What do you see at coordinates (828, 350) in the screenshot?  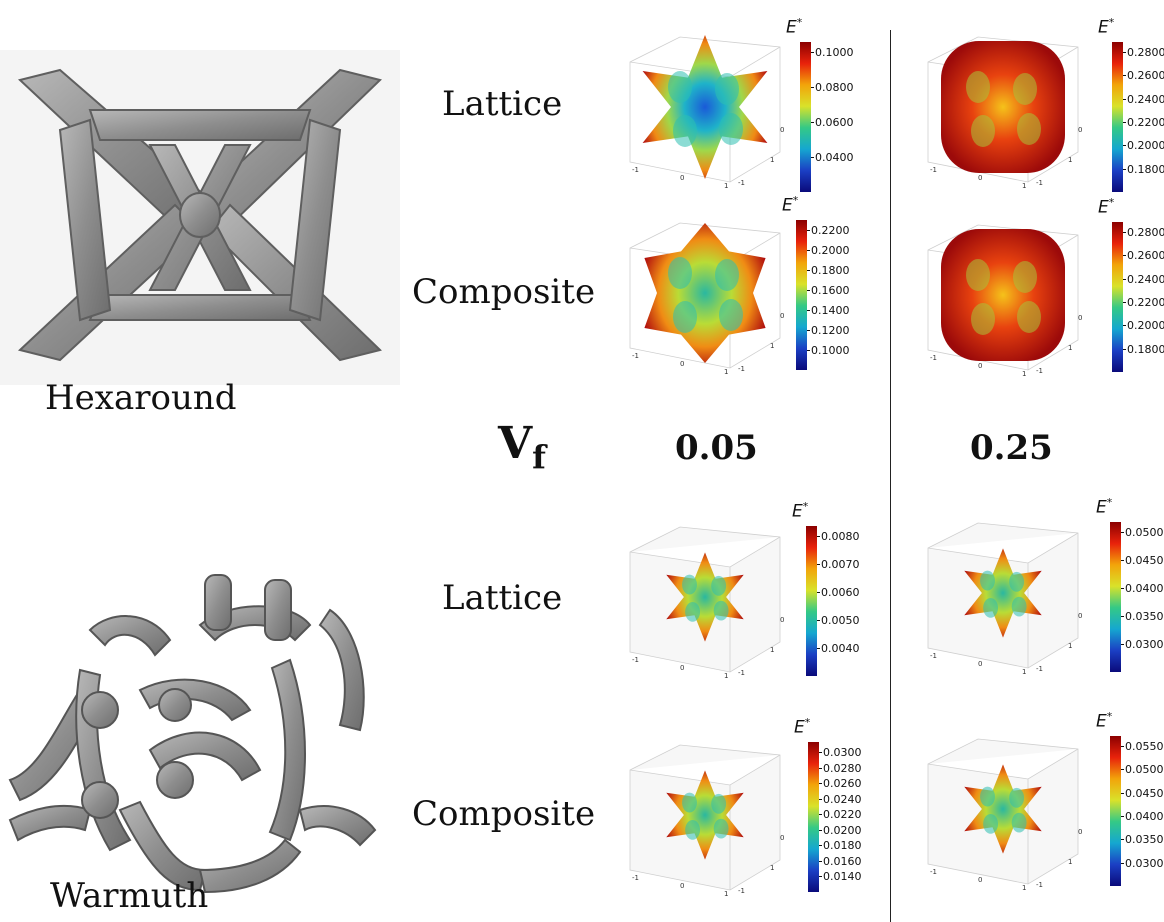 I see `colorbar-tick: 0.1000` at bounding box center [828, 350].